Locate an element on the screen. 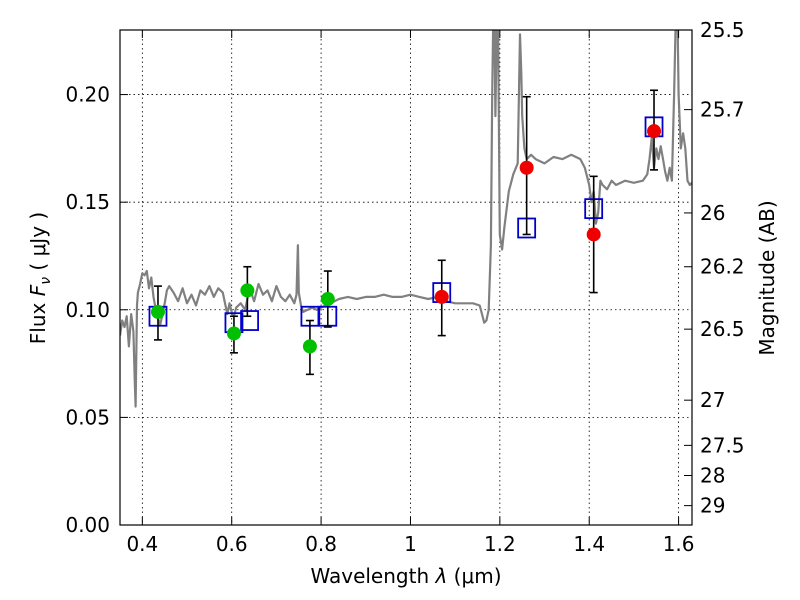 Image resolution: width=800 pixels, height=600 pixels. y-tick-label: 0.10 is located at coordinates (87, 310).